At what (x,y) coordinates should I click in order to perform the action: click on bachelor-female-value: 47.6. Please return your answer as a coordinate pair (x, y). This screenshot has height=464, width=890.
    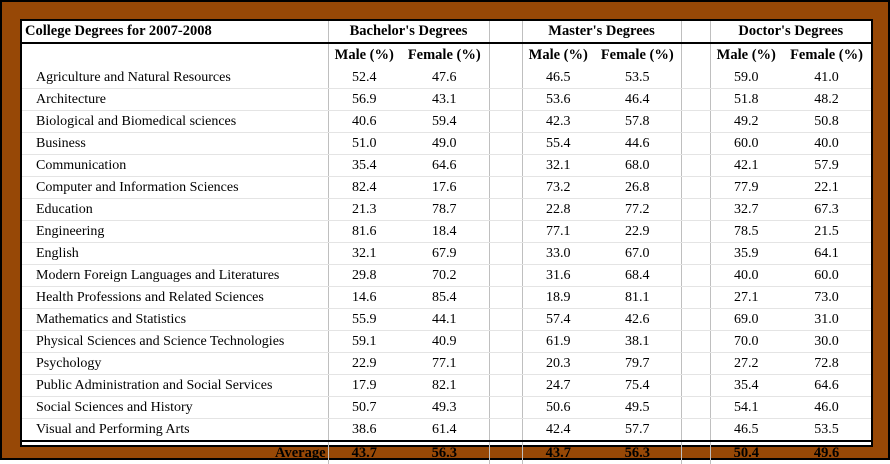
    Looking at the image, I should click on (444, 78).